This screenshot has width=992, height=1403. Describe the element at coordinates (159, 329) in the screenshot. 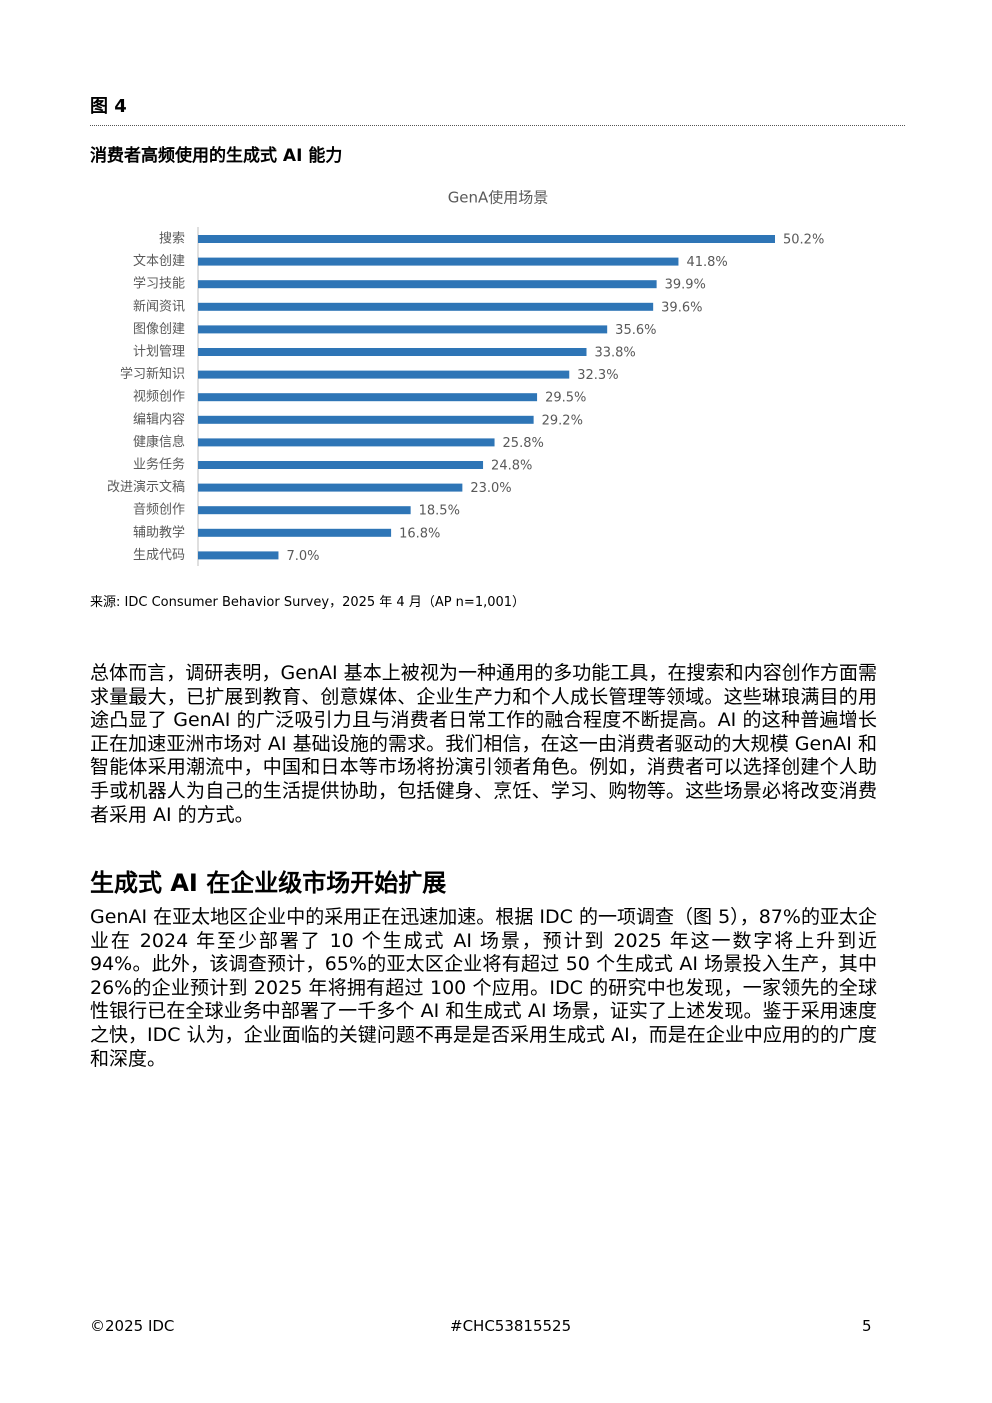

I see `category-label: 图像创建` at that location.